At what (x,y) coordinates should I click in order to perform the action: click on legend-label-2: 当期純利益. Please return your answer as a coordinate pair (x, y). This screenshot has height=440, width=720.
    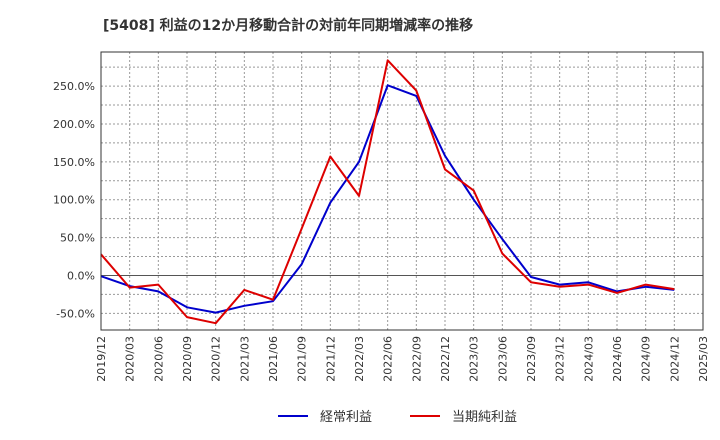
    Looking at the image, I should click on (484, 417).